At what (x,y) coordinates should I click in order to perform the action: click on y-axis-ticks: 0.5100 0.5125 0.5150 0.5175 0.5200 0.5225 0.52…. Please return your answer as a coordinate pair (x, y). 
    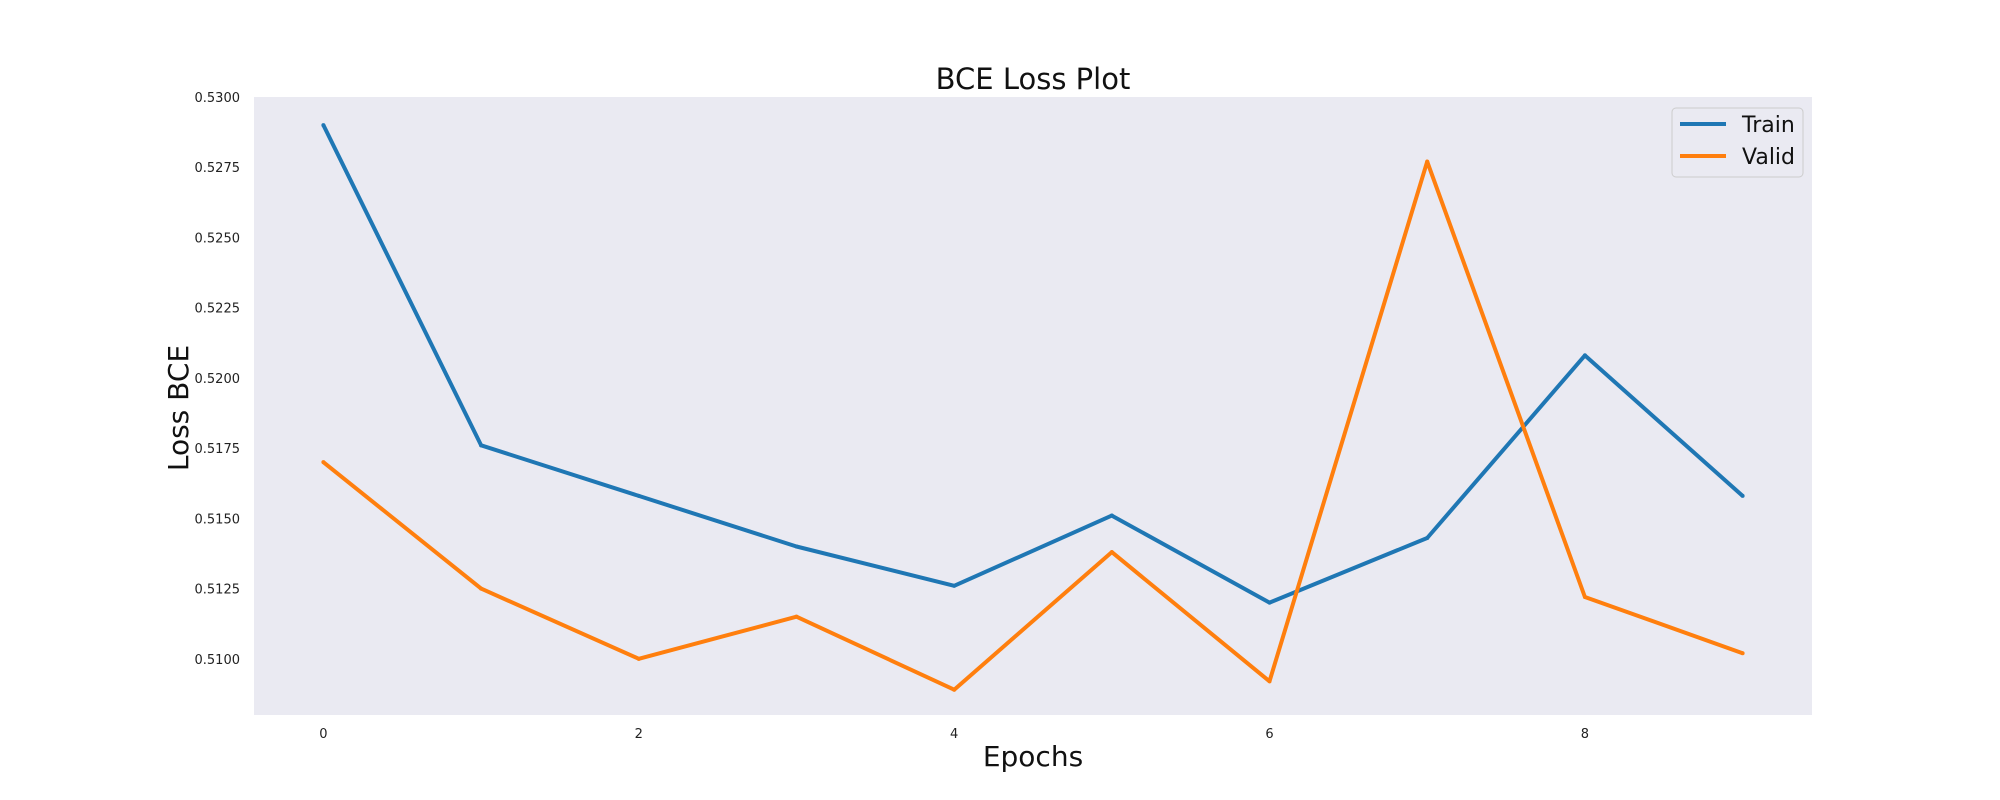
    Looking at the image, I should click on (218, 379).